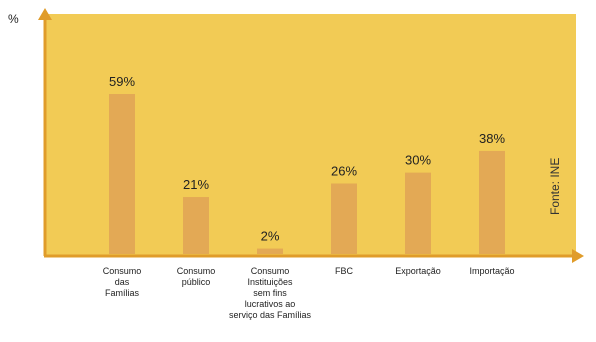 Image resolution: width=596 pixels, height=342 pixels. What do you see at coordinates (344, 170) in the screenshot?
I see `data-label: 26%` at bounding box center [344, 170].